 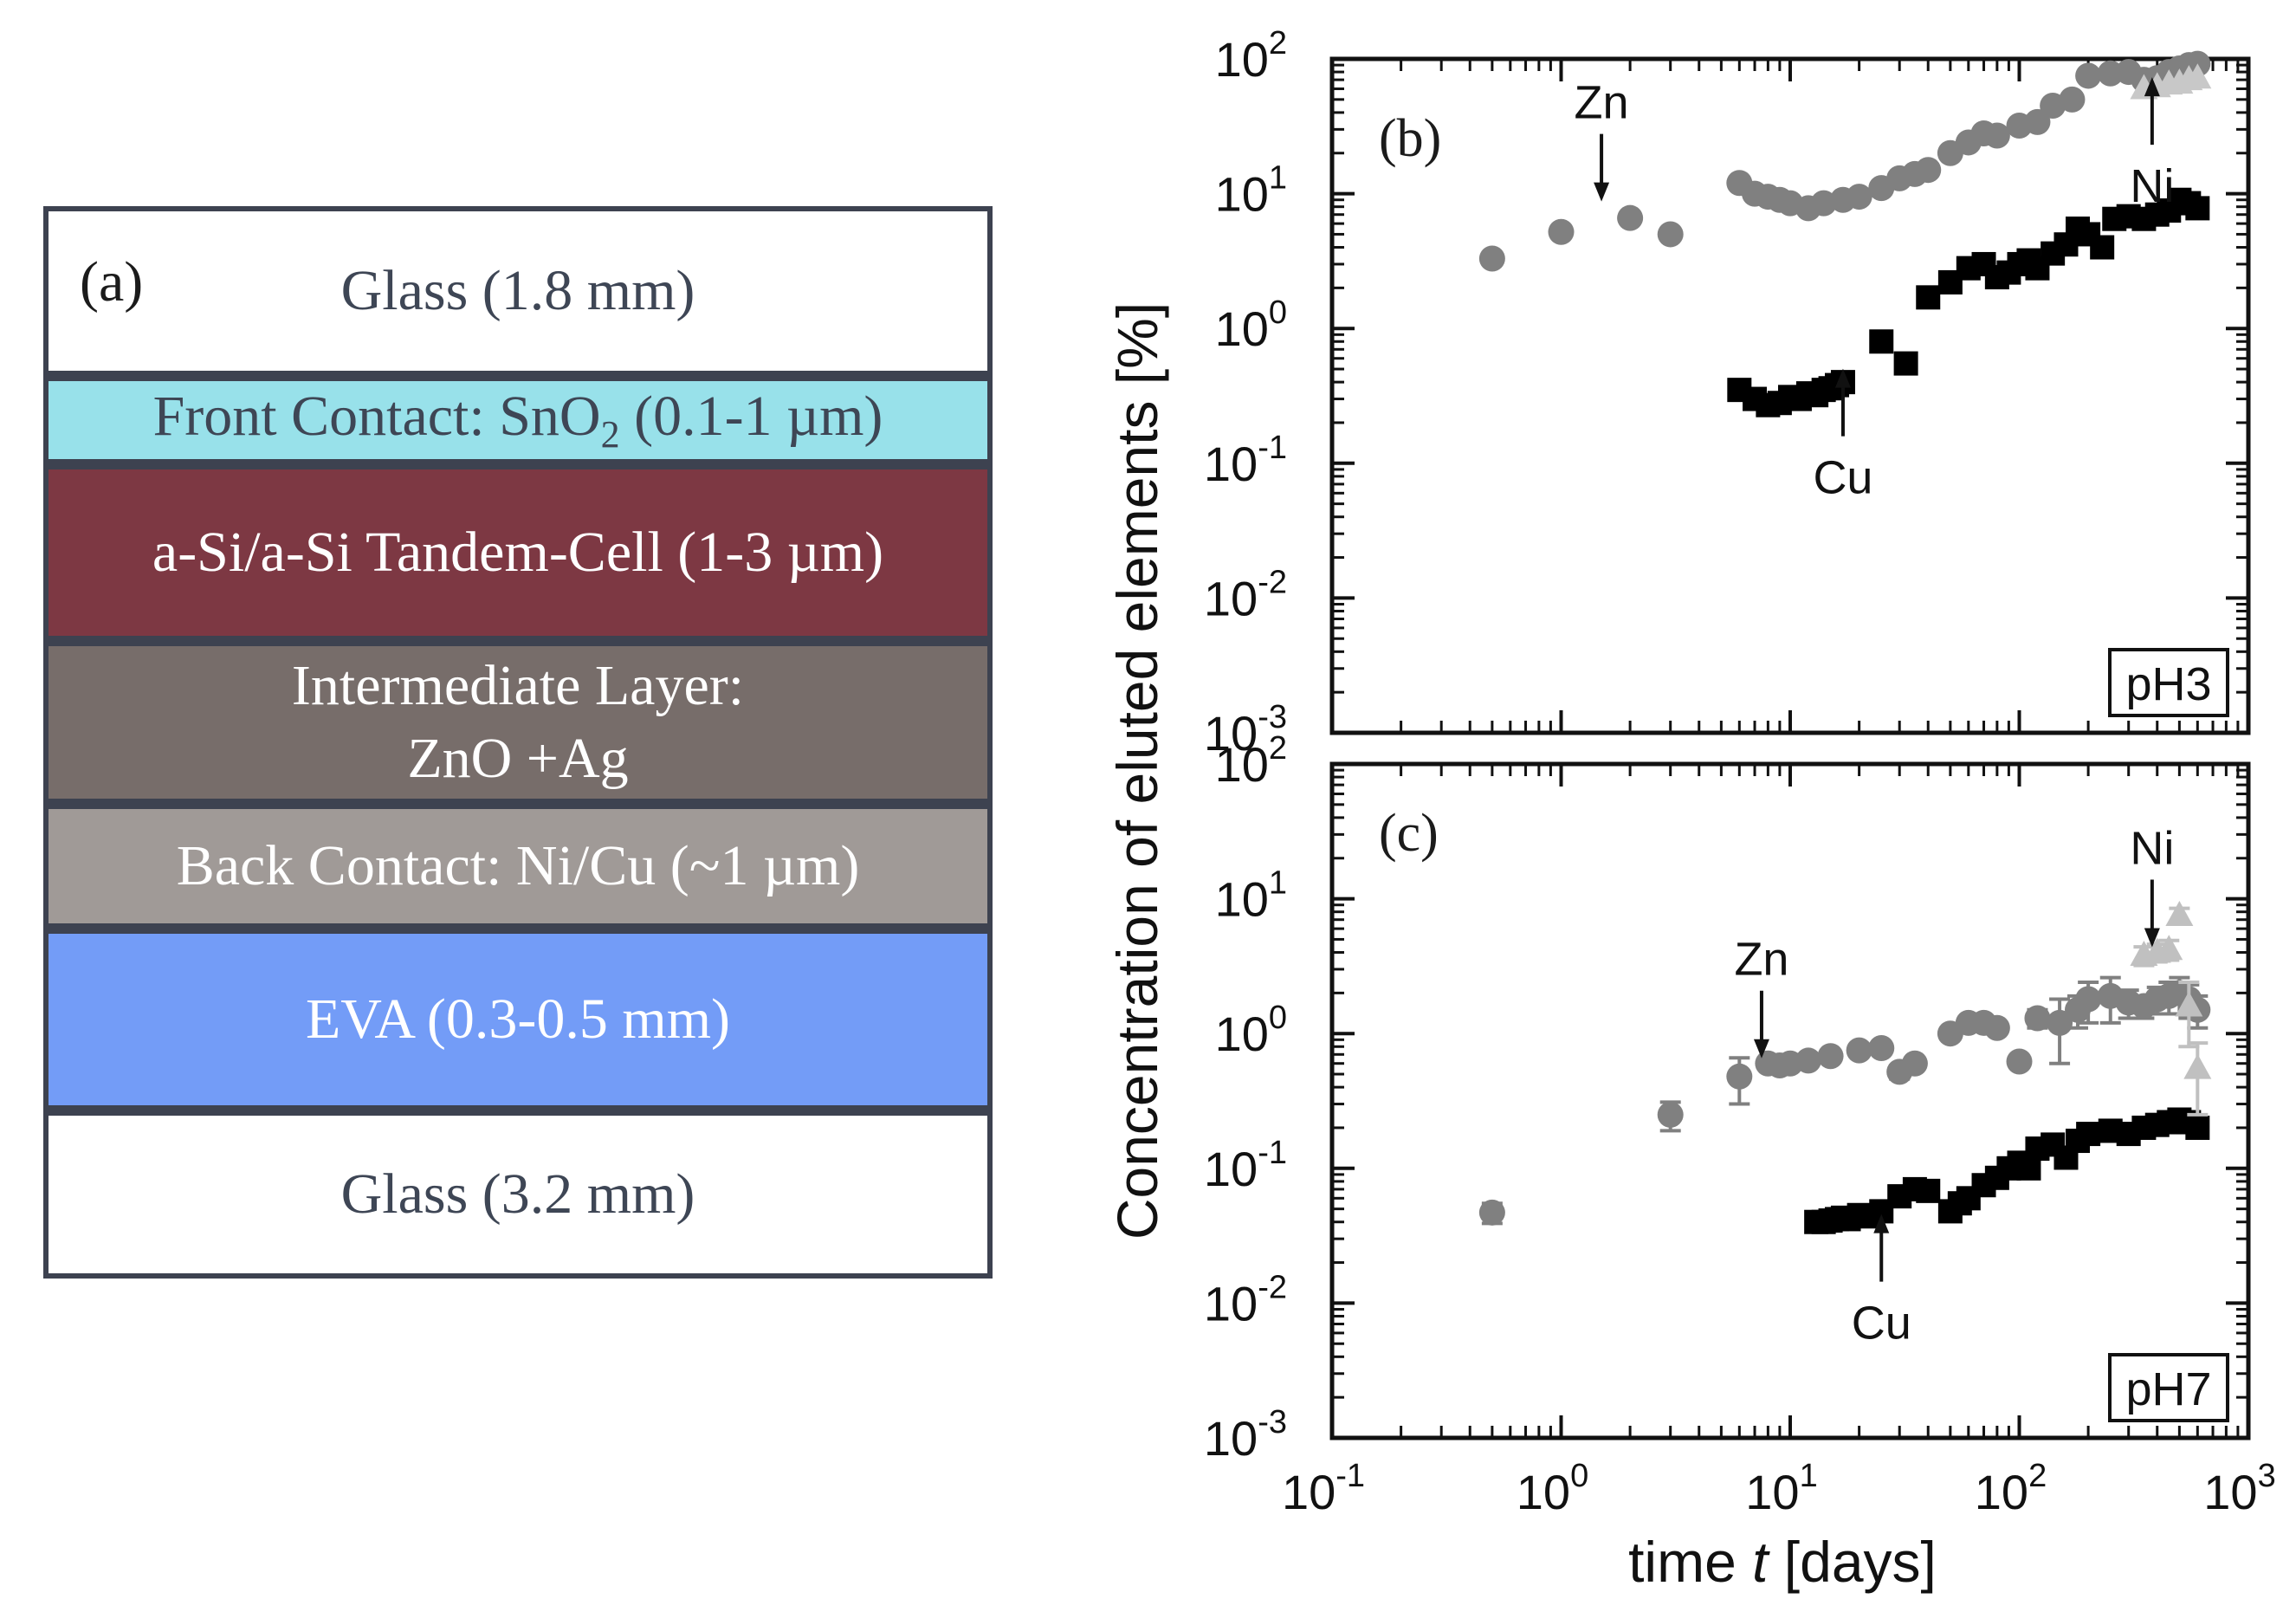 I want to click on x-tick-label: 10⁰, so click(x=1553, y=1488).